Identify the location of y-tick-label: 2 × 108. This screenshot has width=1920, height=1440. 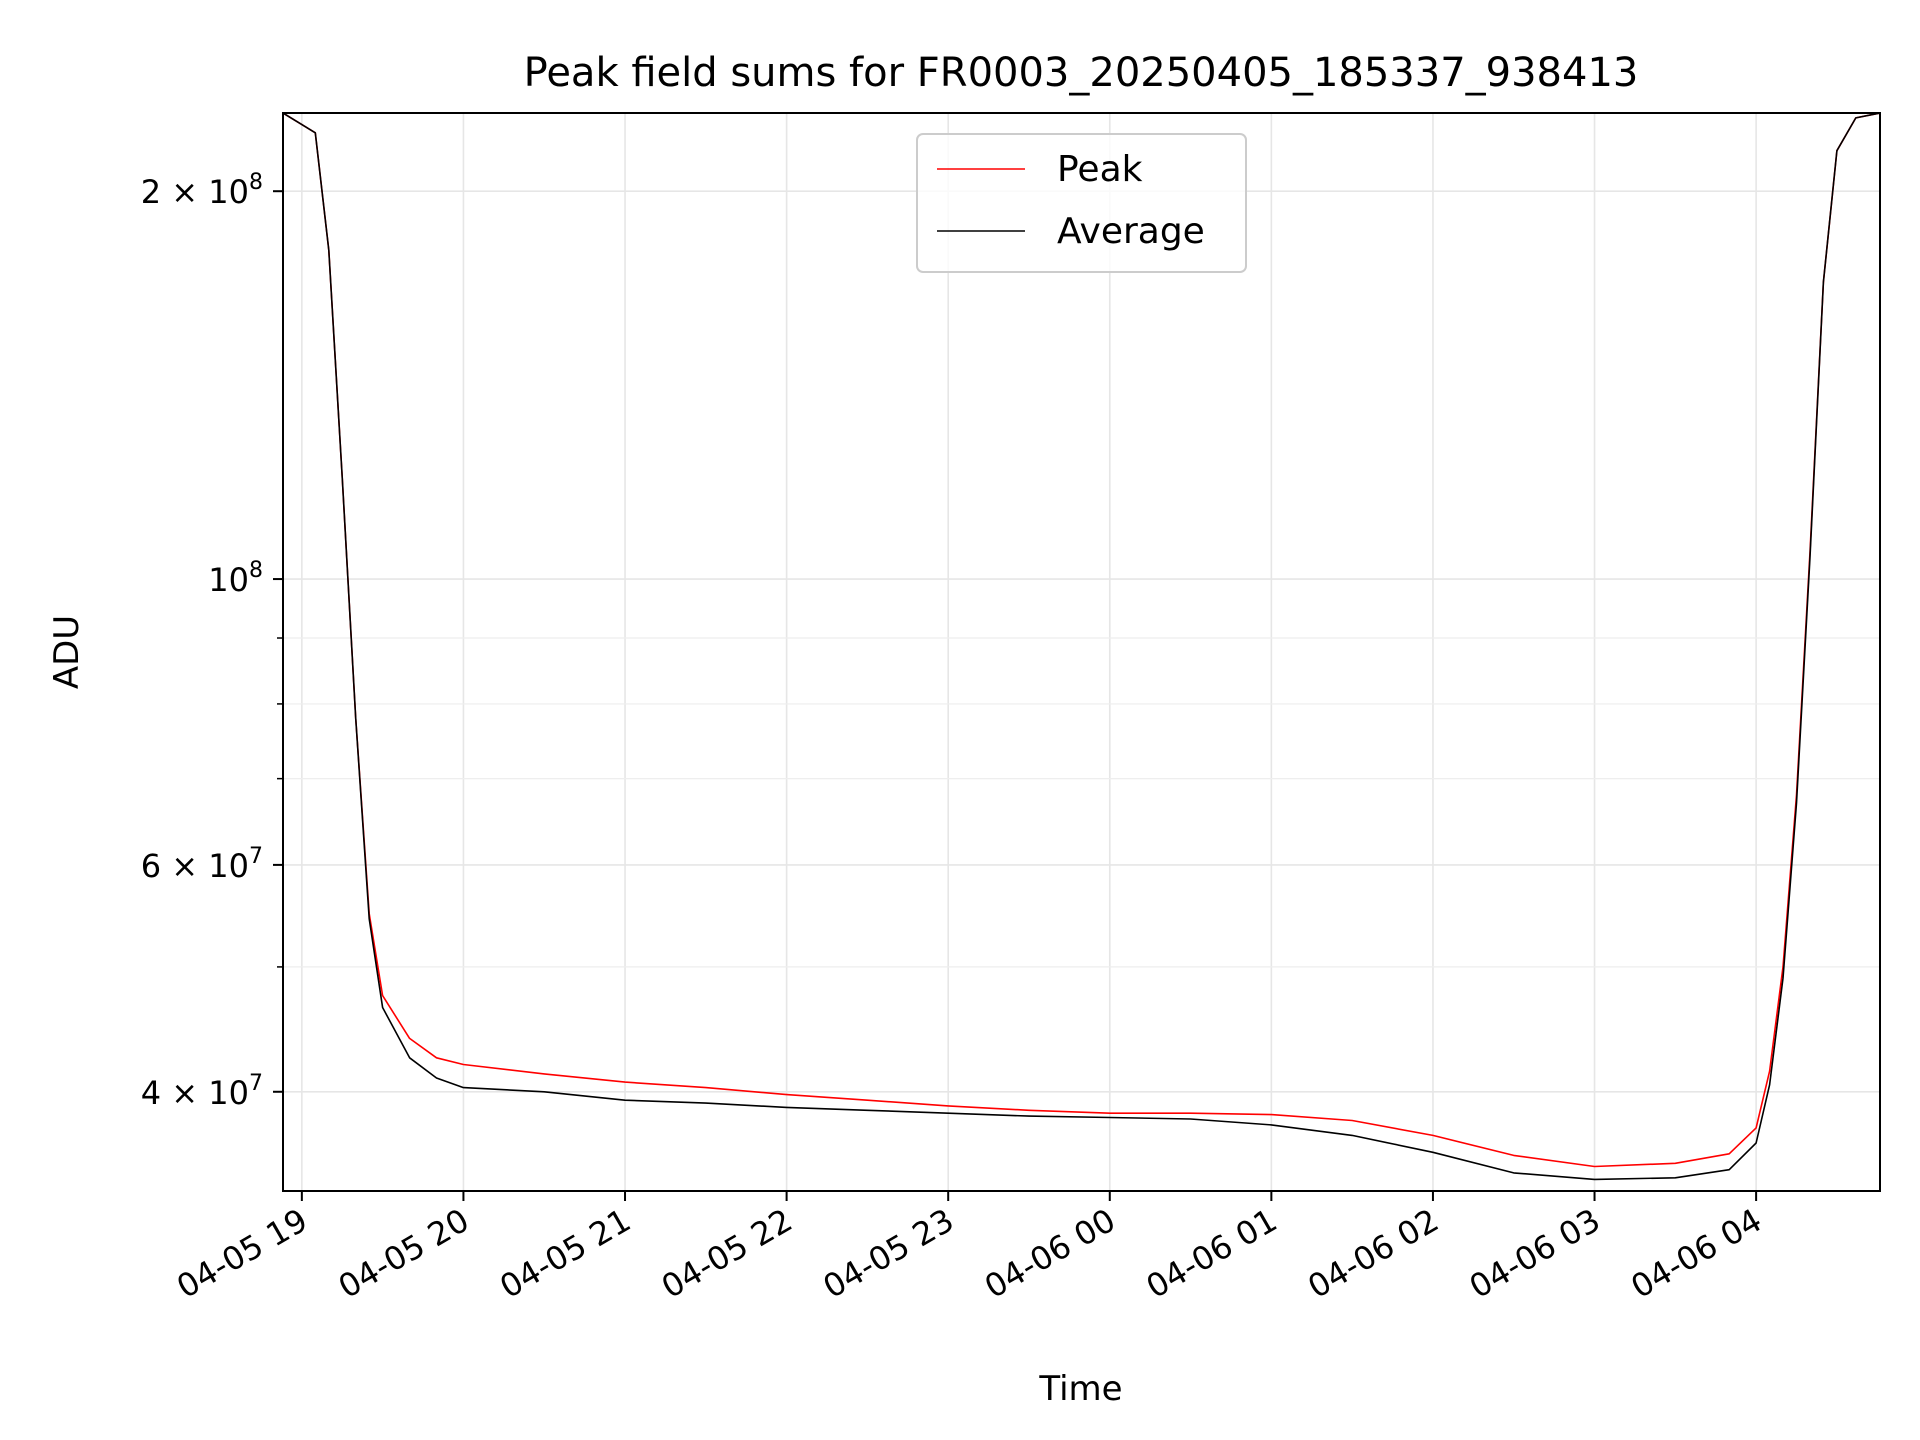
(202, 190).